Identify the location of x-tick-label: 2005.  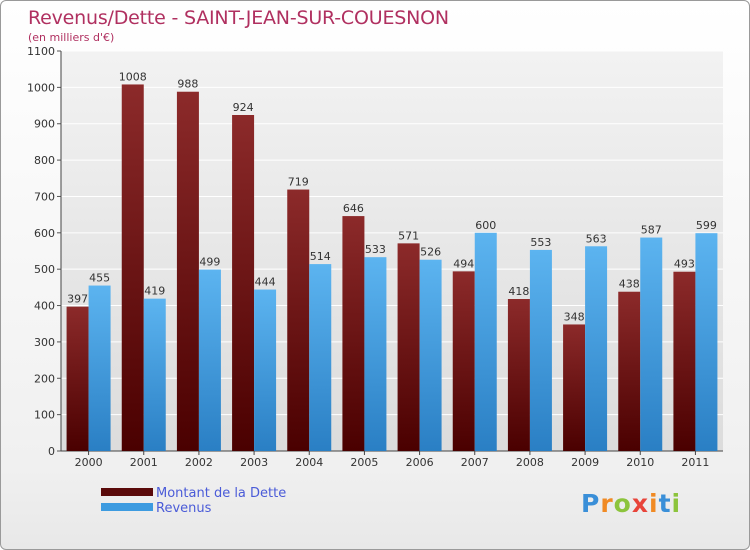
(364, 462).